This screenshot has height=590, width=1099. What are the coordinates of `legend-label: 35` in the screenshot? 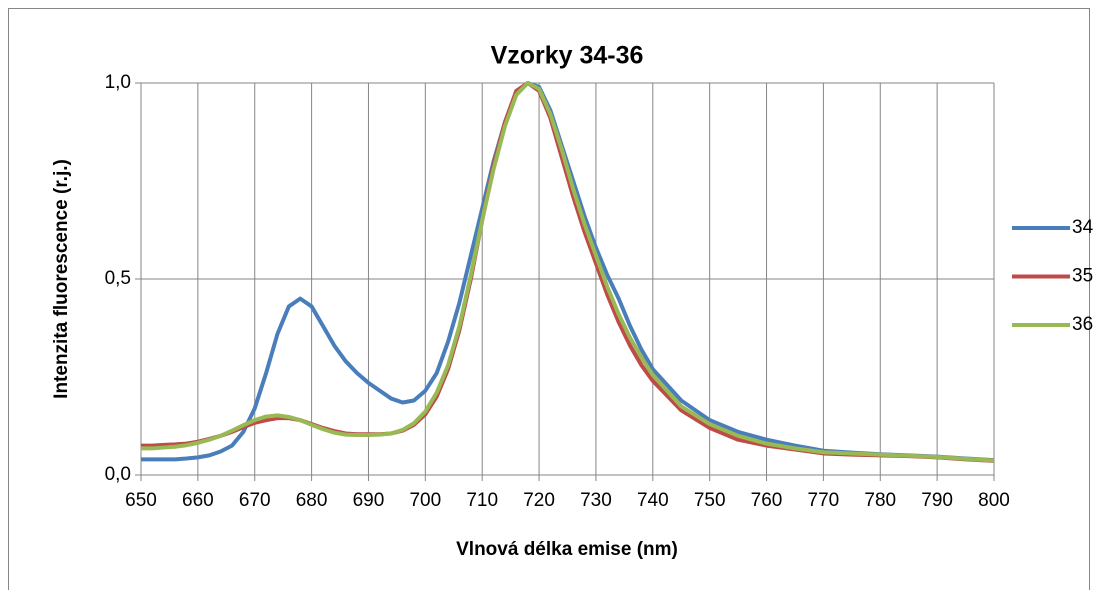 It's located at (1082, 276).